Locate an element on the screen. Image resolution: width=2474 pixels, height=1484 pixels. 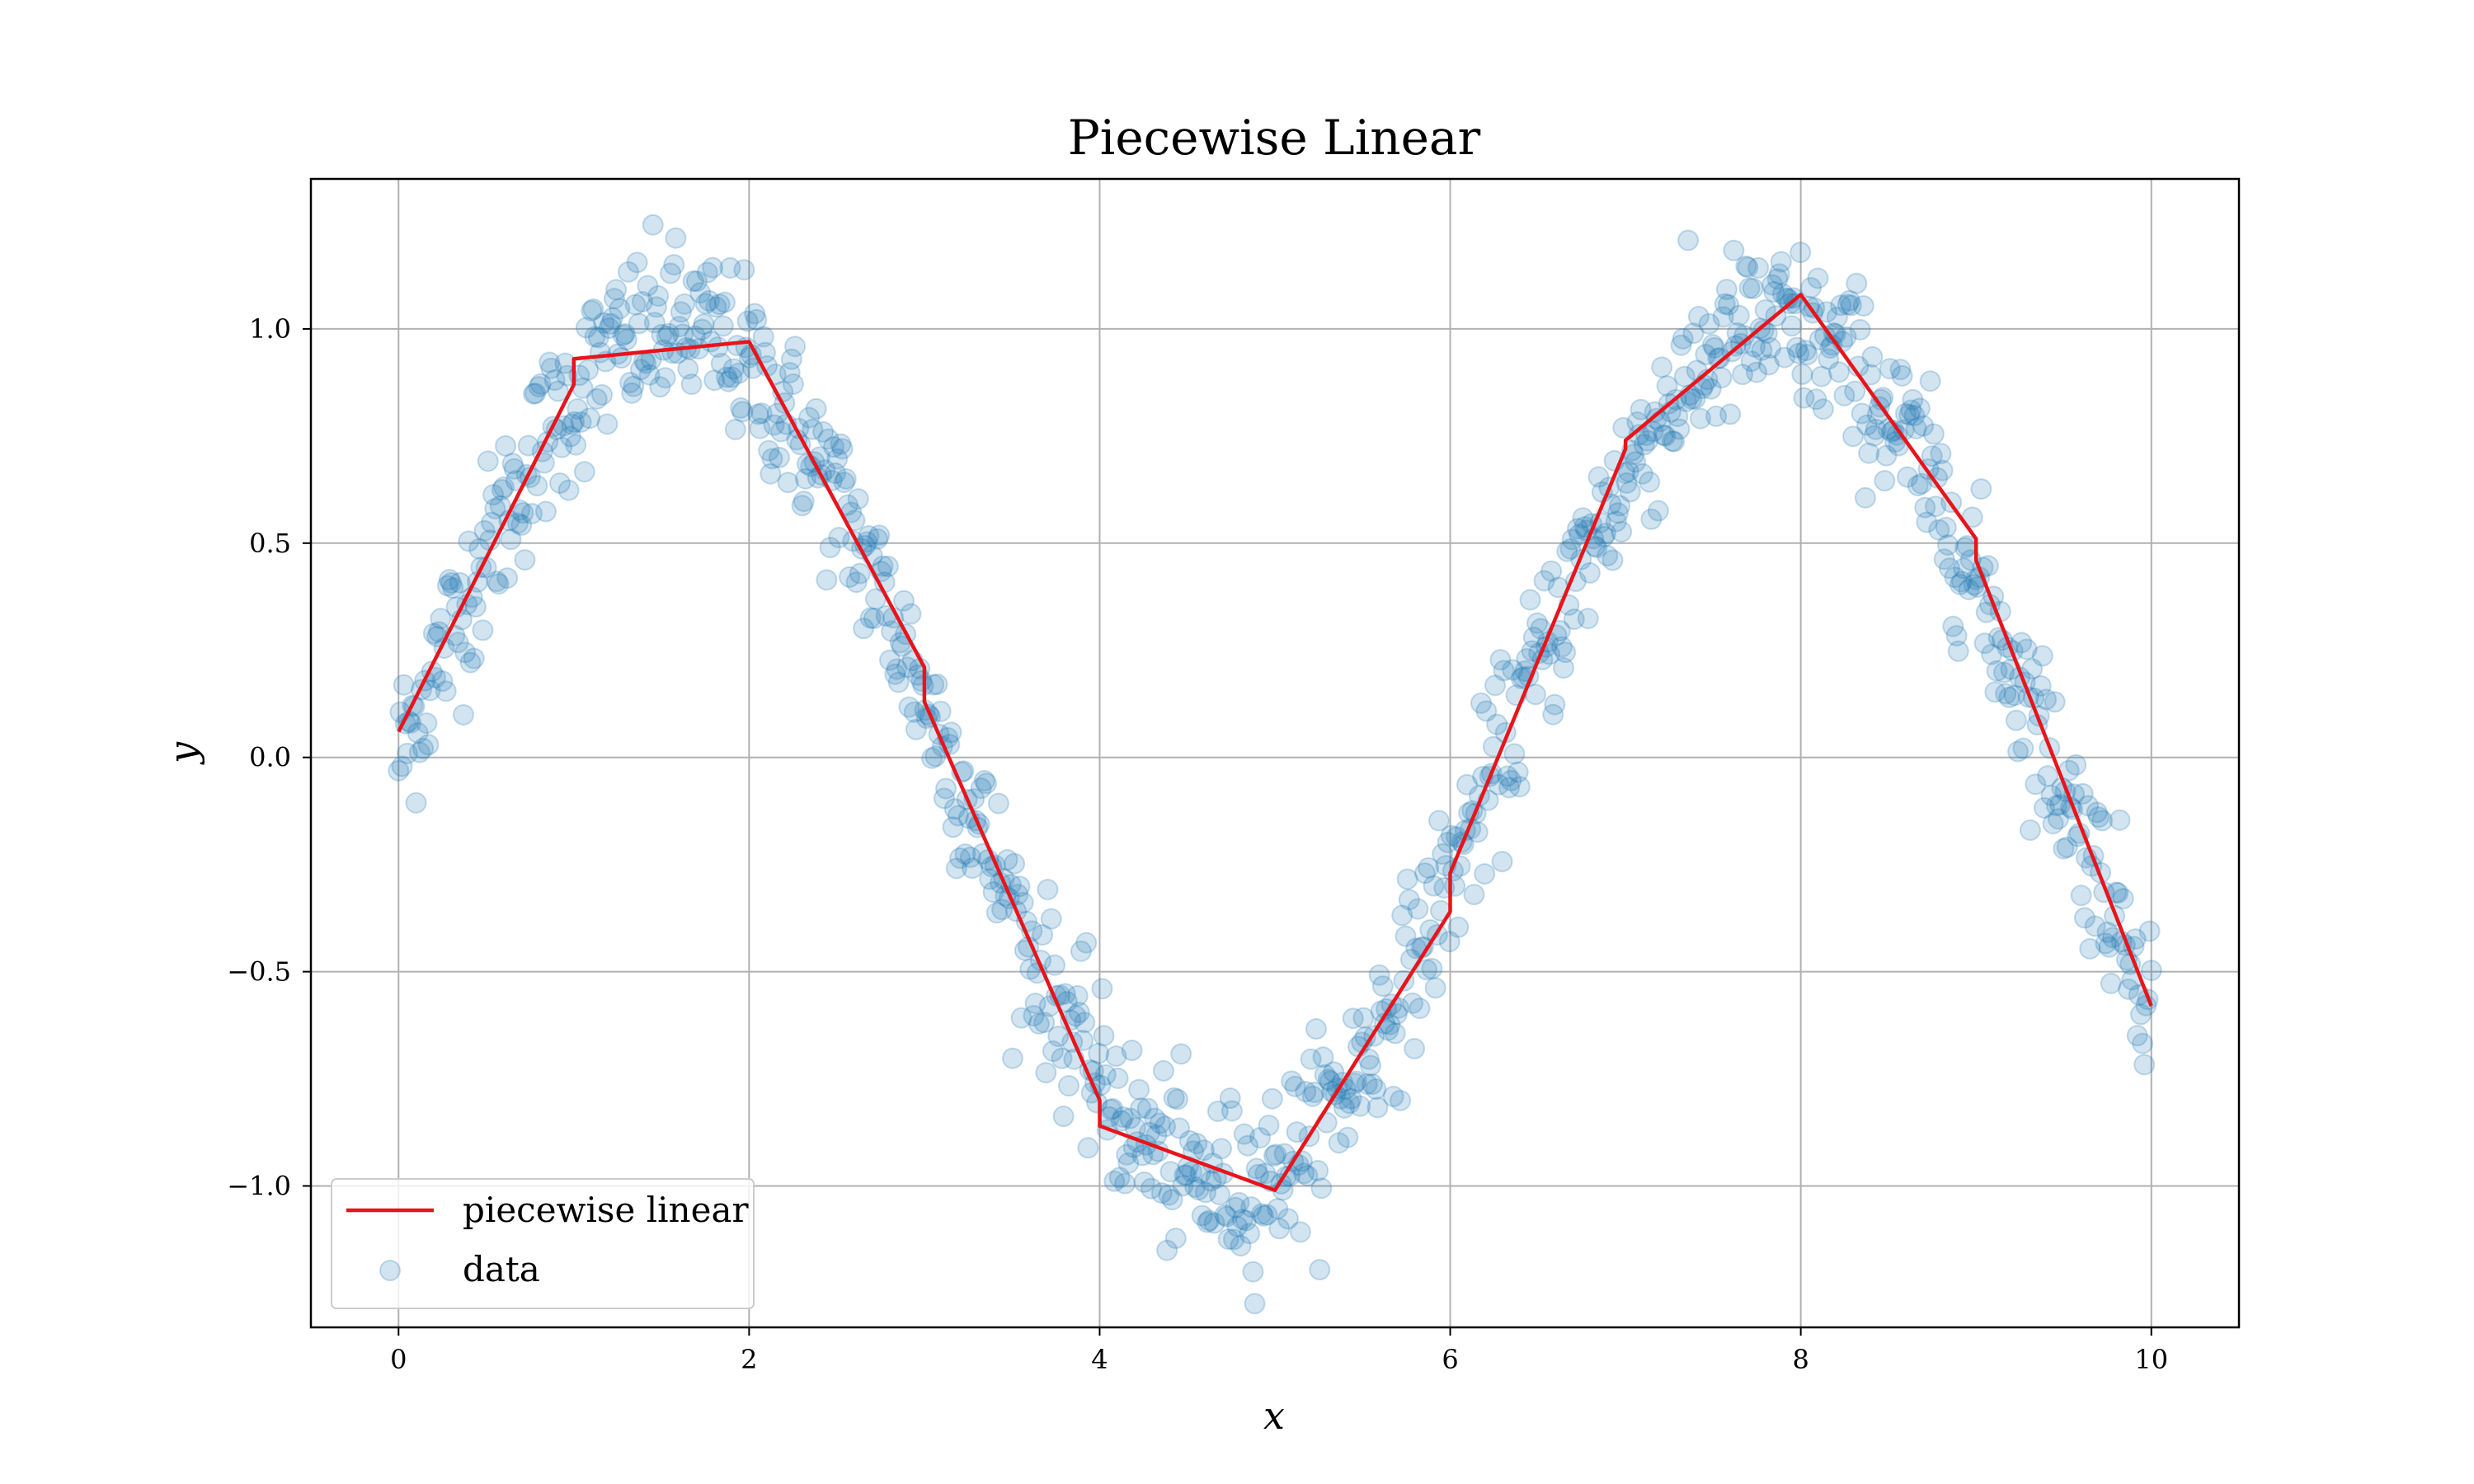
legend-label-piecewise-linear: piecewise linear is located at coordinates (606, 1210).